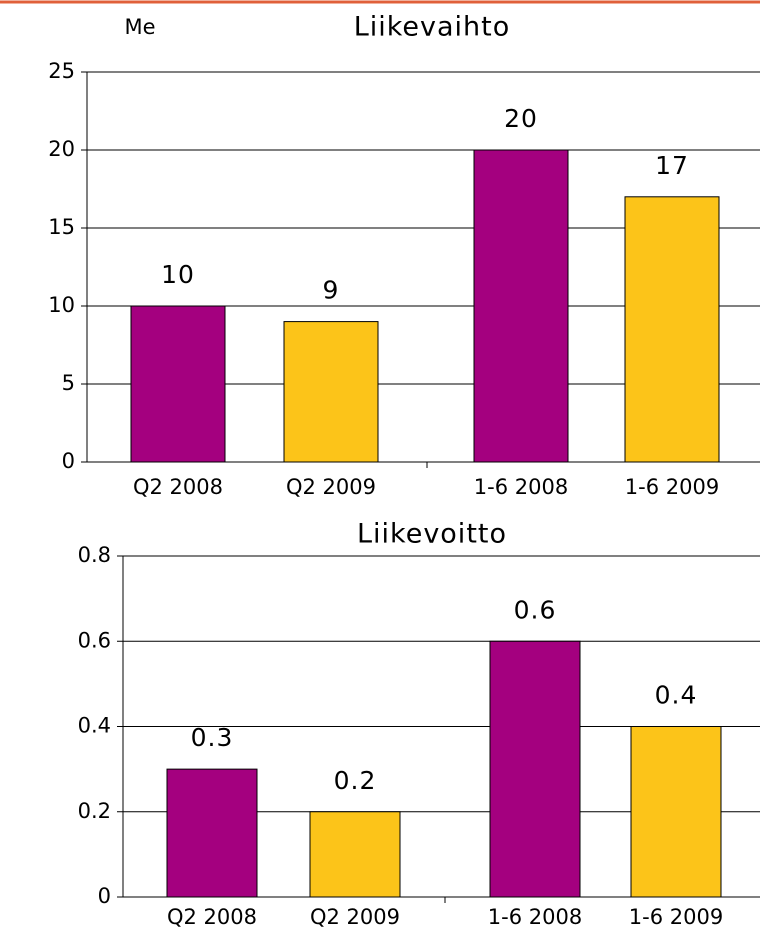 This screenshot has height=932, width=760. I want to click on y-tick-label: 10, so click(61, 305).